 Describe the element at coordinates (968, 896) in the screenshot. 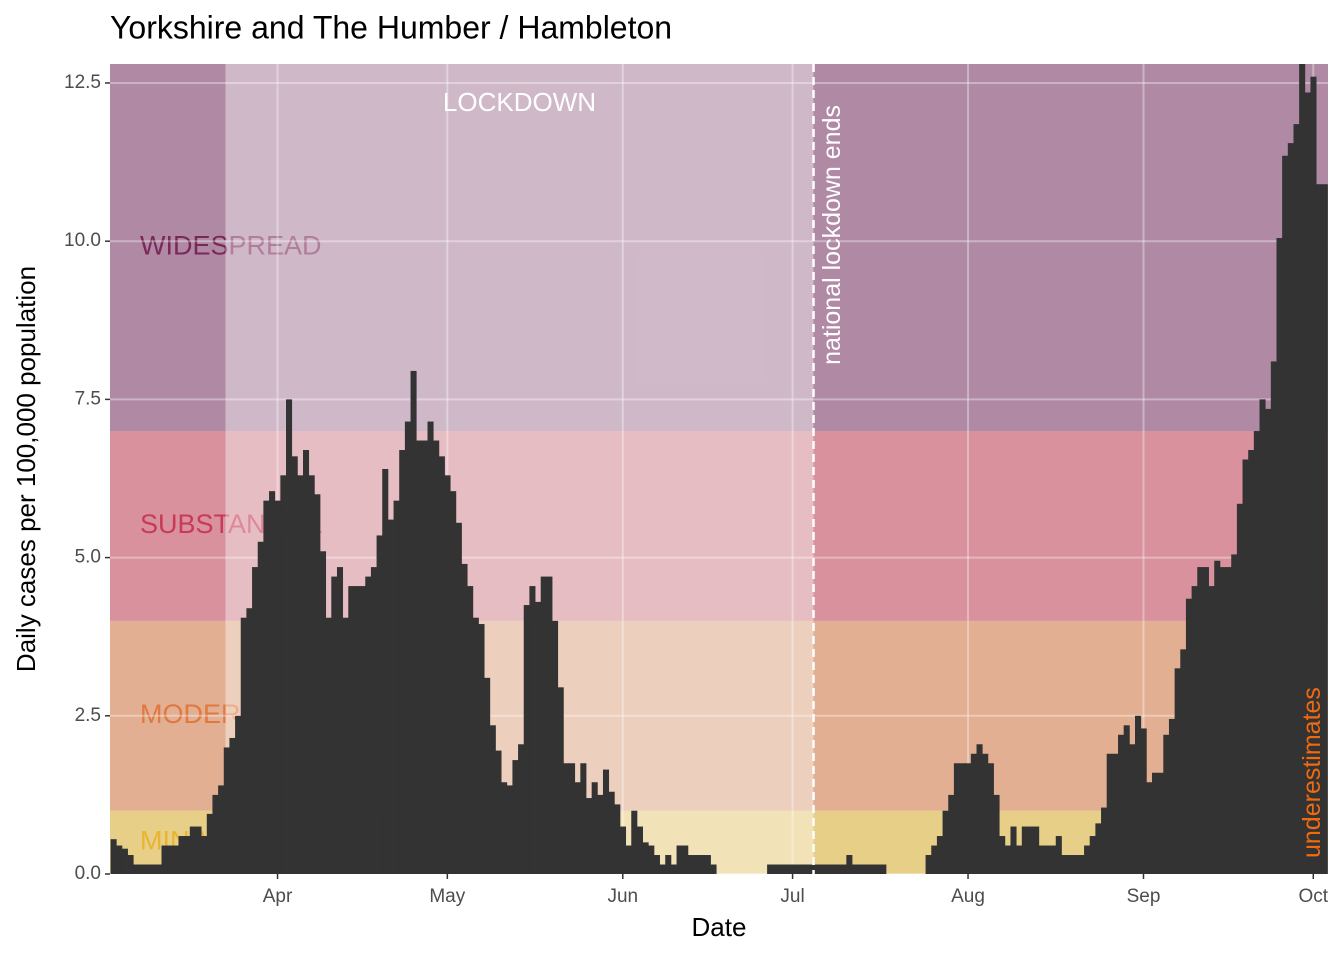

I see `x-tick-label: Aug` at that location.